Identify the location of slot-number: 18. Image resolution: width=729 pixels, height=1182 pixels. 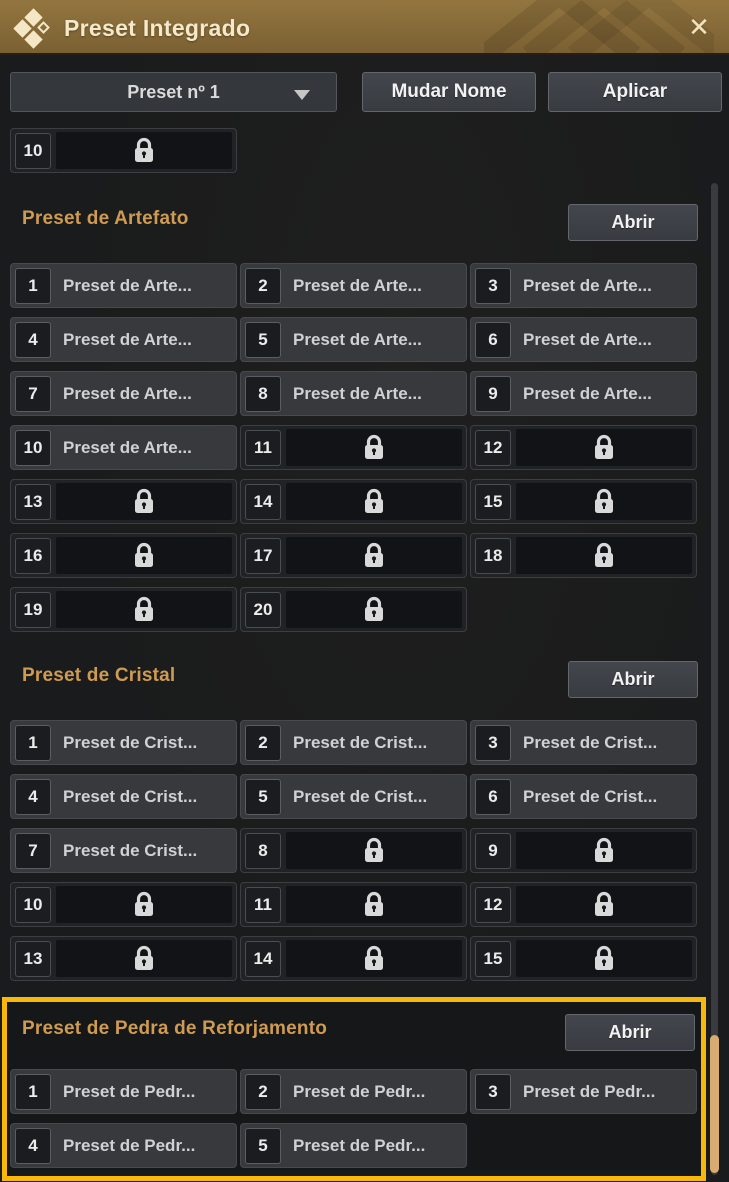
(493, 555).